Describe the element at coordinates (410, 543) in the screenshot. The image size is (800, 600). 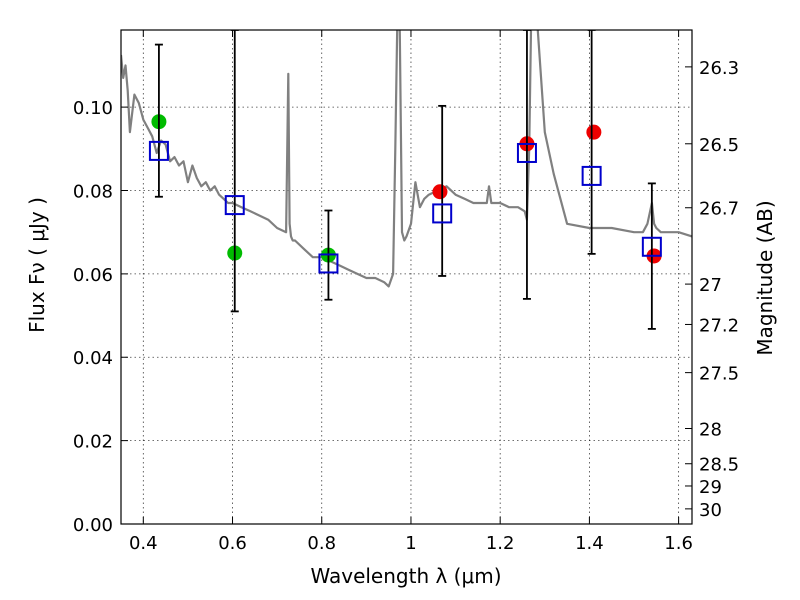
I see `x-tick-label: 1` at that location.